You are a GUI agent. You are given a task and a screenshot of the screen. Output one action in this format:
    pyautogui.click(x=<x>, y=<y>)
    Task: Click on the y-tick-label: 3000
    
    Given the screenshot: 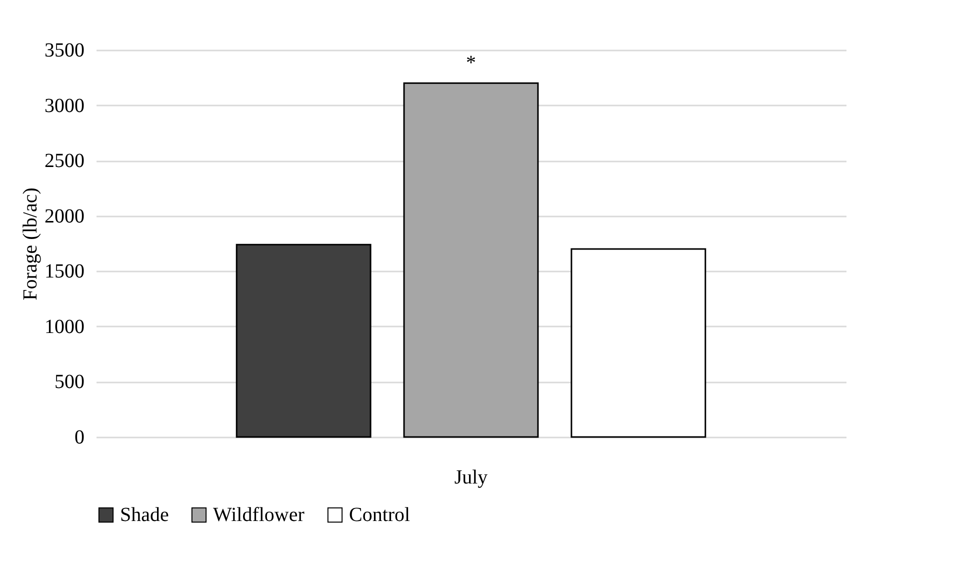 What is the action you would take?
    pyautogui.click(x=64, y=105)
    